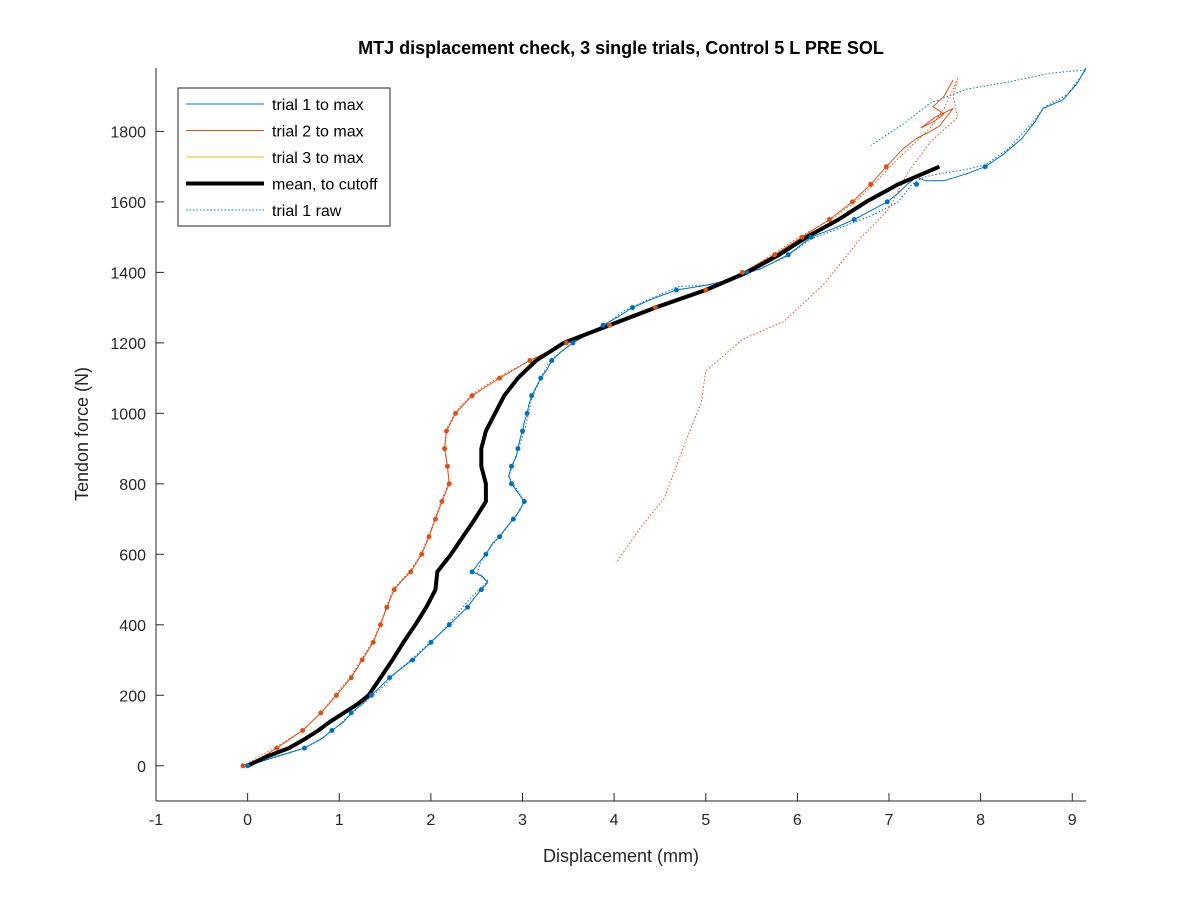 Image resolution: width=1200 pixels, height=900 pixels. Describe the element at coordinates (132, 626) in the screenshot. I see `y-tick-label: 400` at that location.